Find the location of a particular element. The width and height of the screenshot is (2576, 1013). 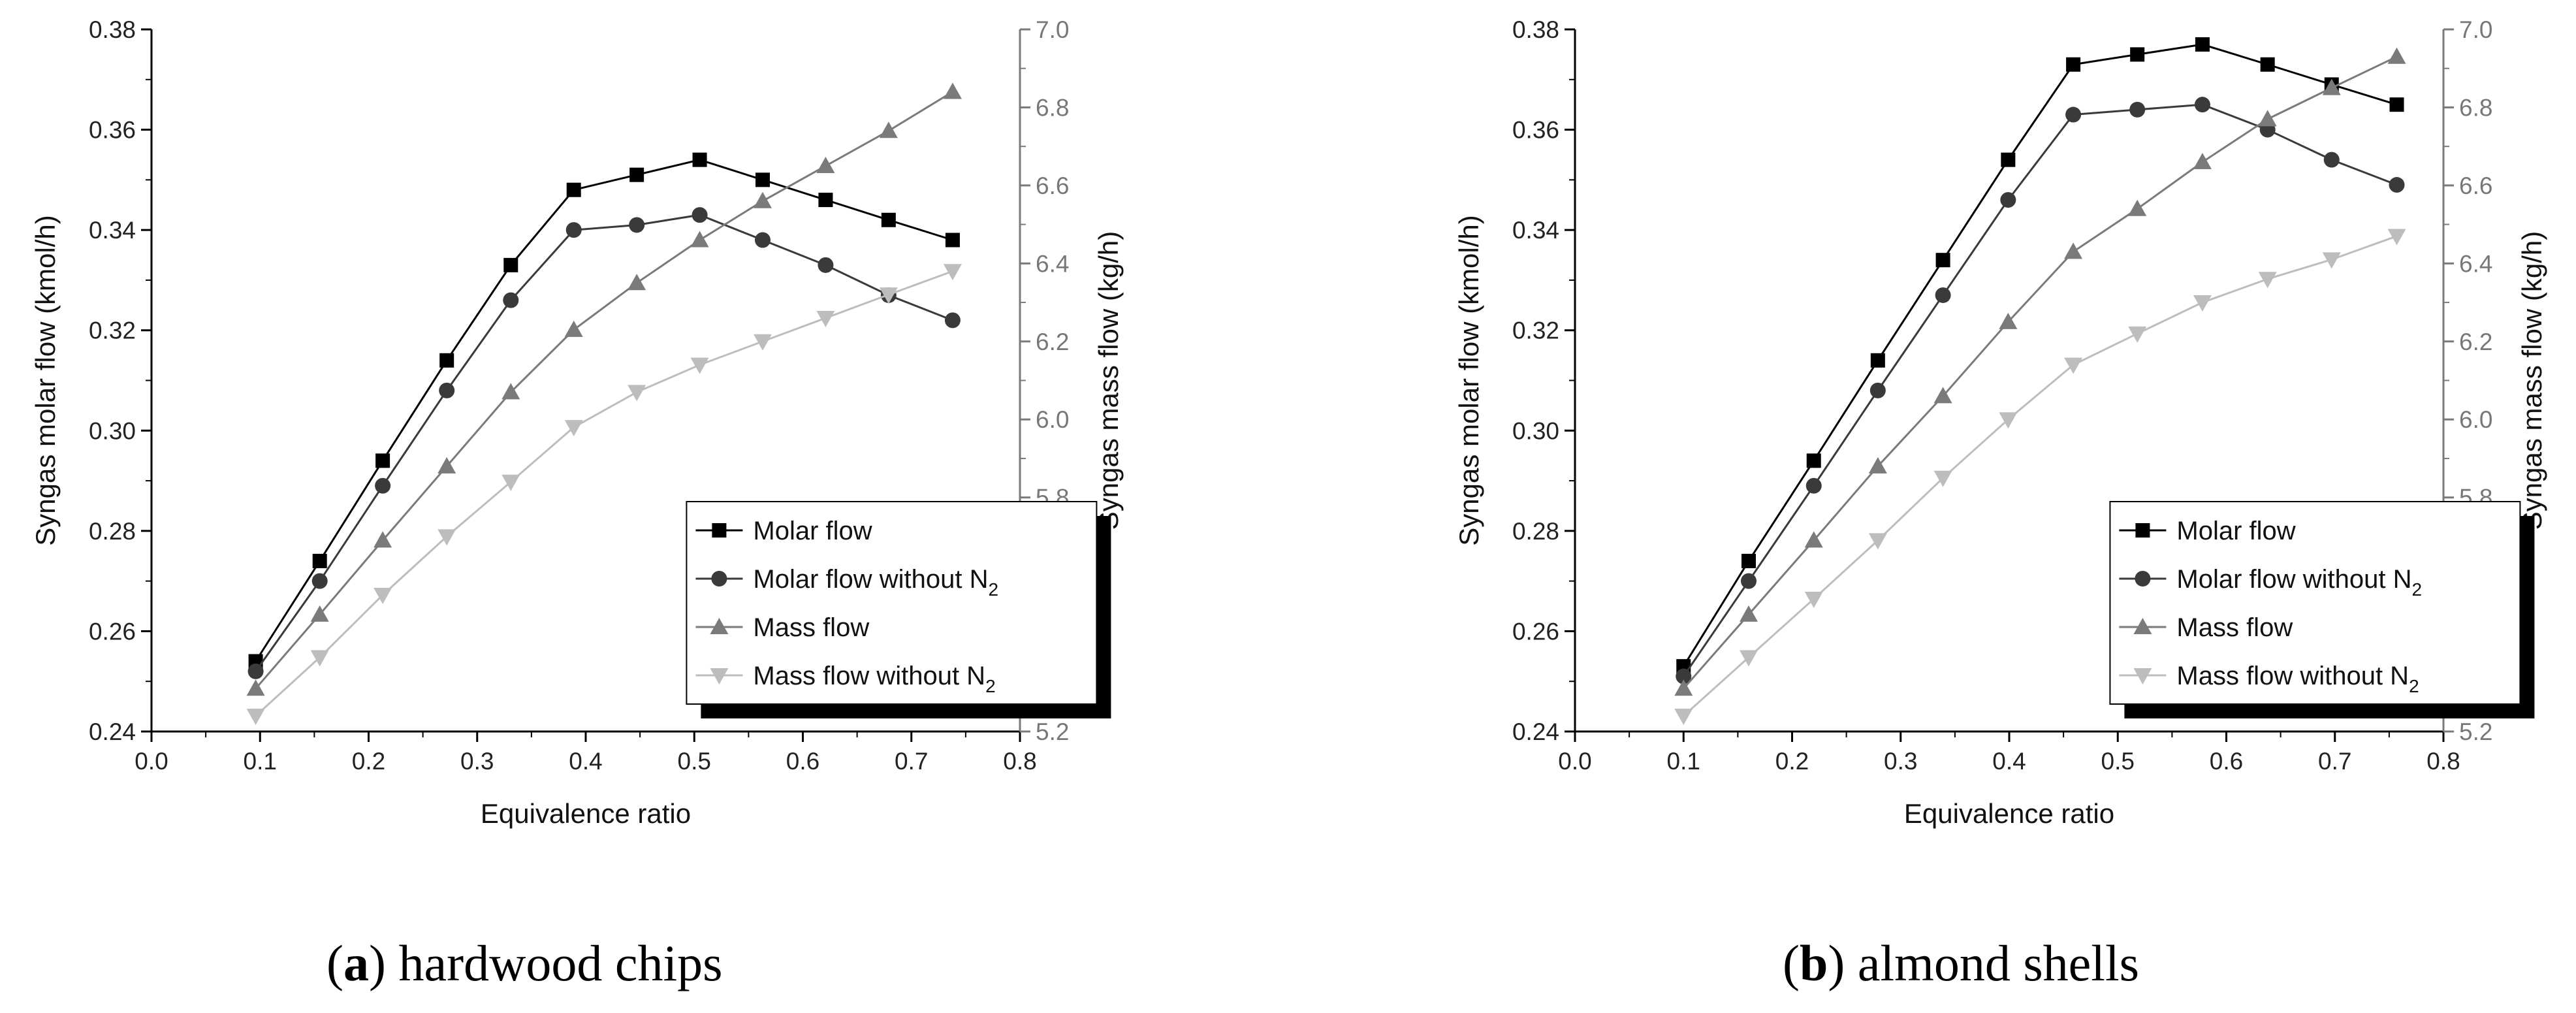

x-tick-label: 0.3 is located at coordinates (1901, 761).